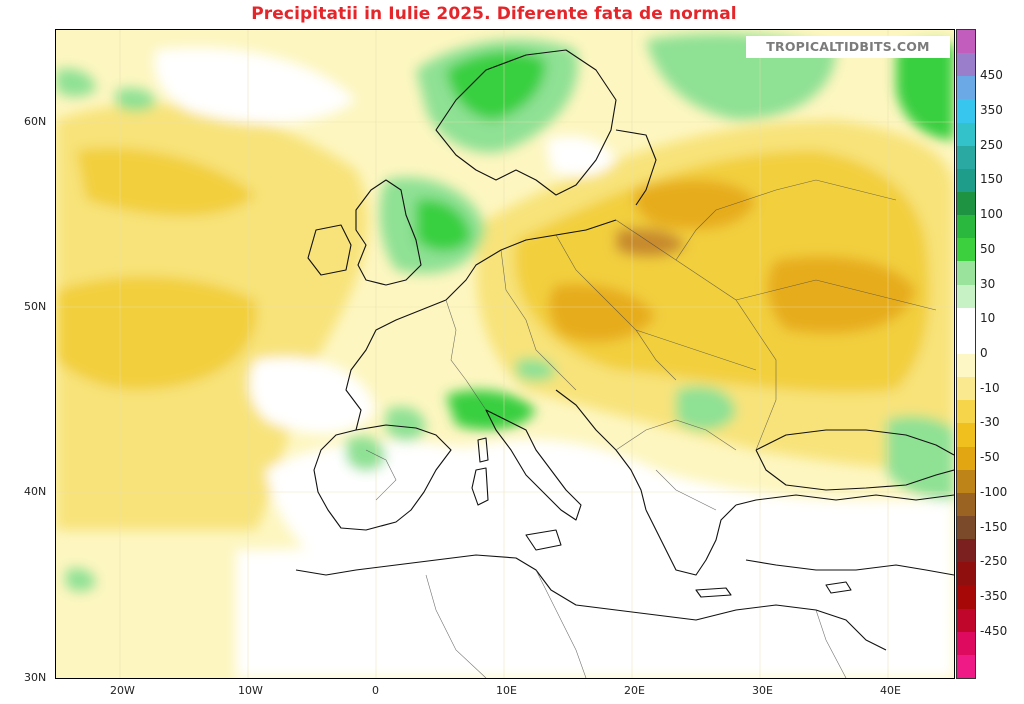 The width and height of the screenshot is (1024, 704). I want to click on drier-zone-atlantic, so click(157, 333).